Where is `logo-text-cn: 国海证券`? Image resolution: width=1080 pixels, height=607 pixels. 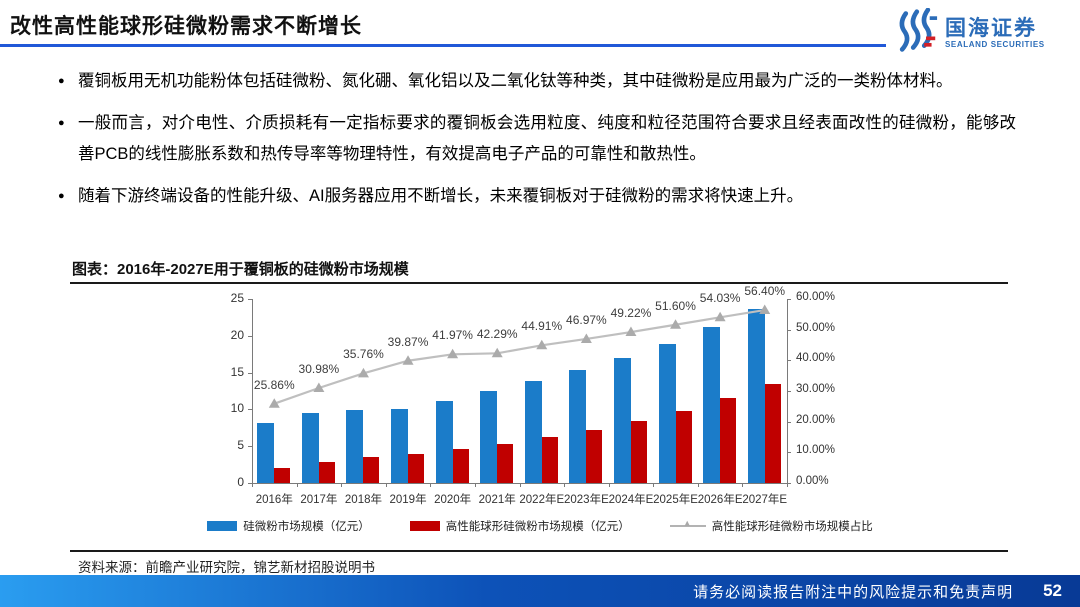 logo-text-cn: 国海证券 is located at coordinates (991, 28).